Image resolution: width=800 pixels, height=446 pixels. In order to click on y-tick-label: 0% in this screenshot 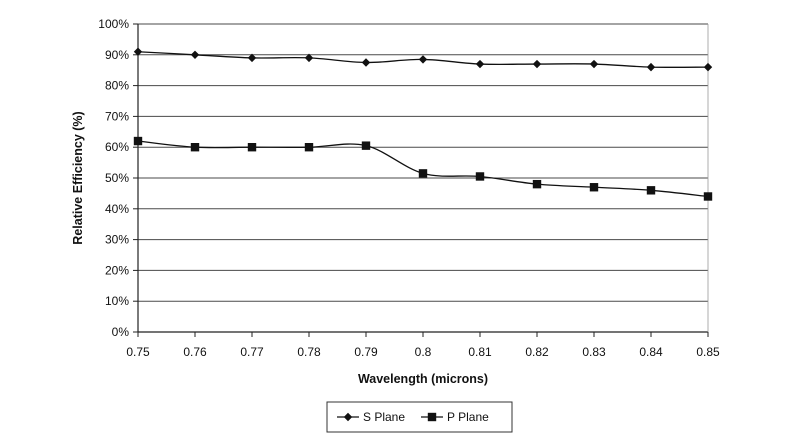, I will do `click(121, 332)`.